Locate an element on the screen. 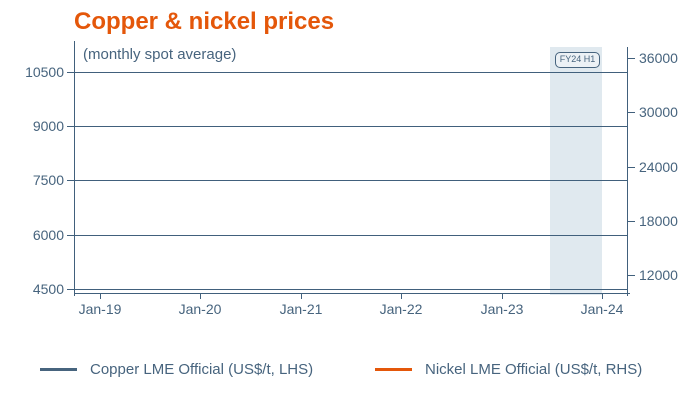 Image resolution: width=700 pixels, height=400 pixels. legend-item-copper: Copper LME Official (US$/t, LHS) is located at coordinates (176, 369).